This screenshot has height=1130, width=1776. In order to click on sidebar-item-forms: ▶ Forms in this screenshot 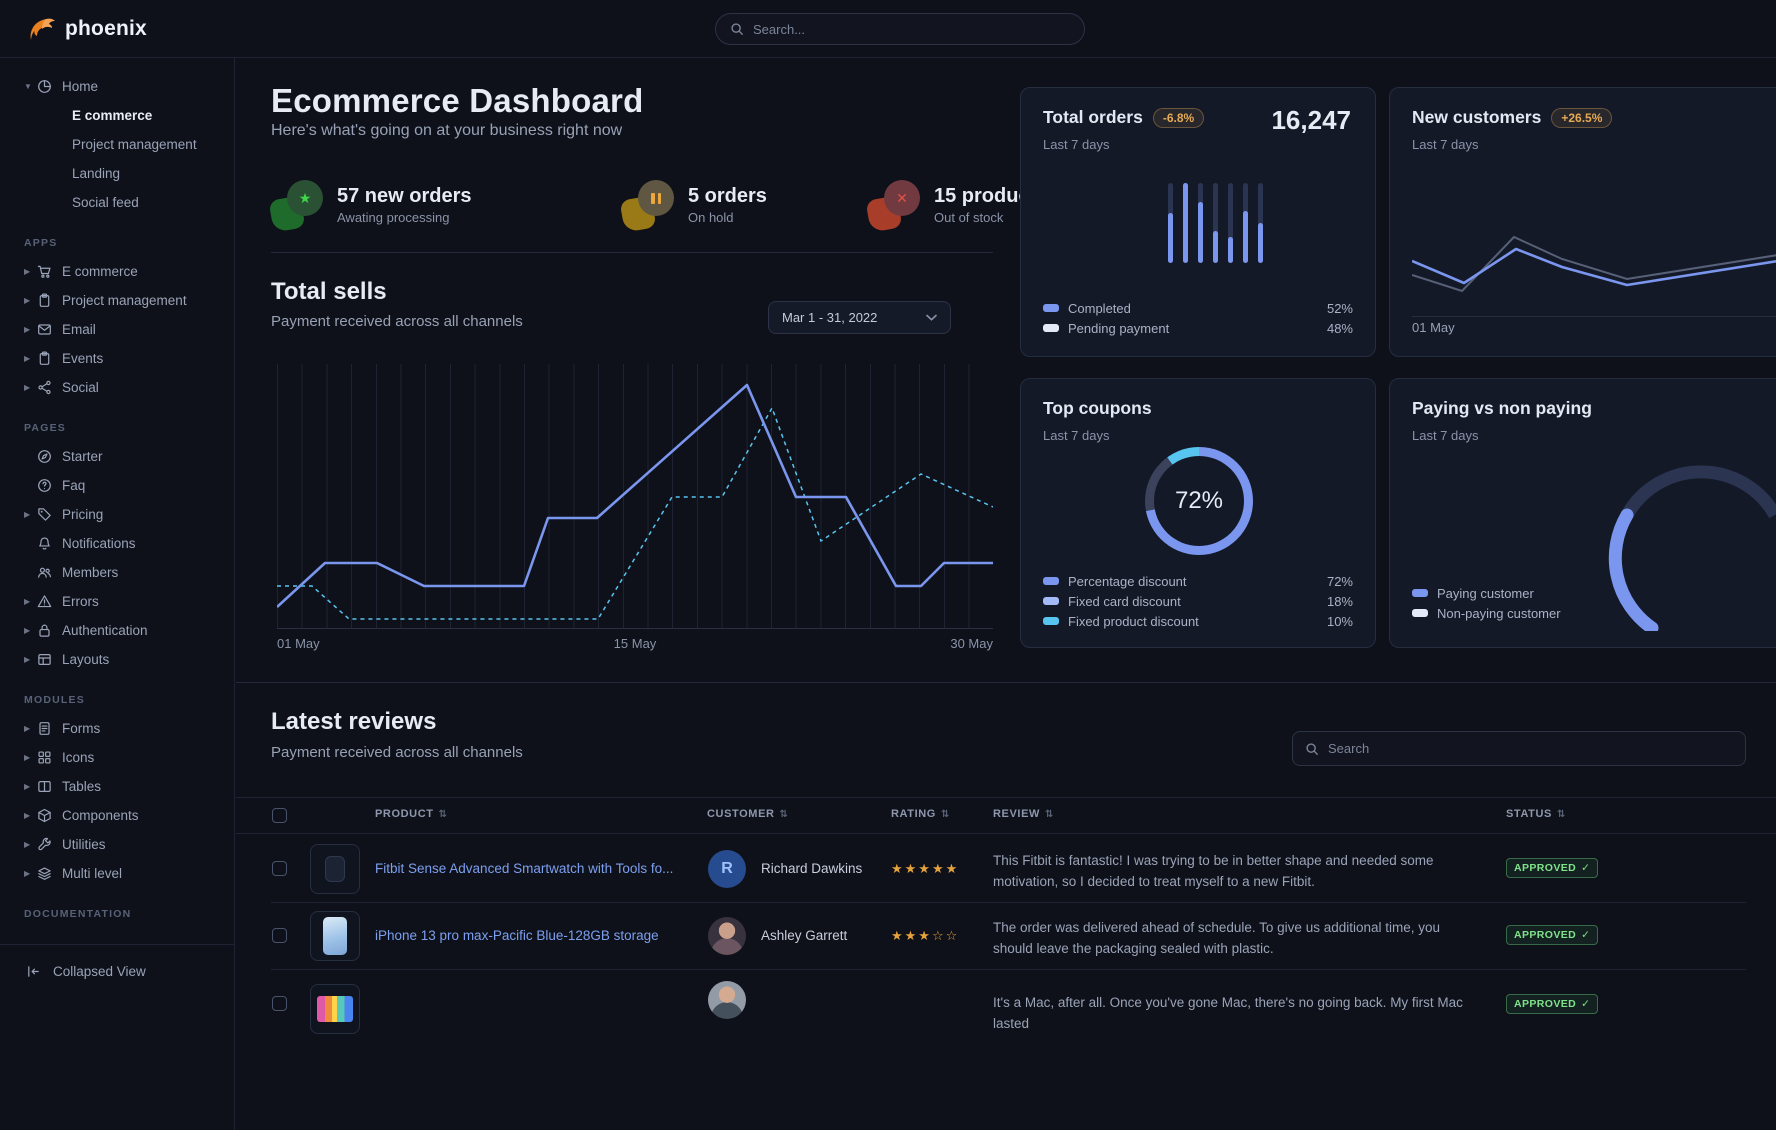, I will do `click(117, 728)`.